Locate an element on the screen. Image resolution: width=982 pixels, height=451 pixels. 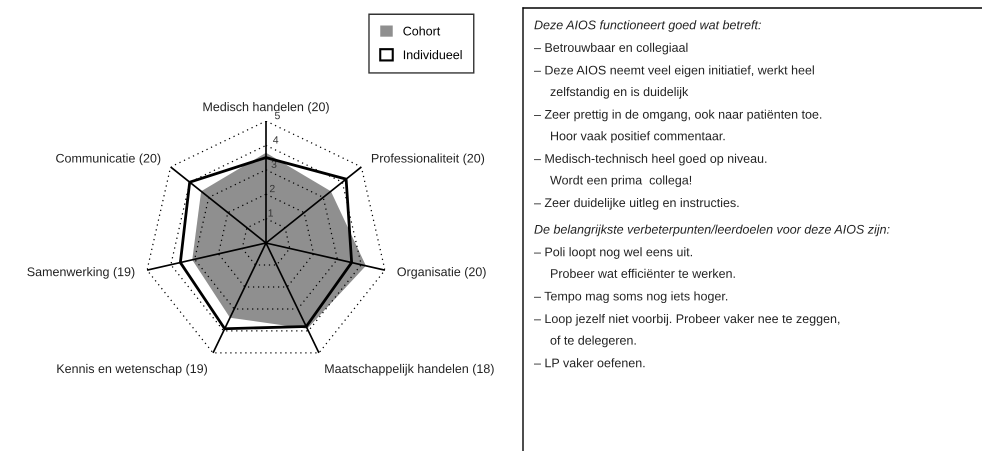
text: – Zeer duidelijke uitleg en instructies. is located at coordinates (636, 204).